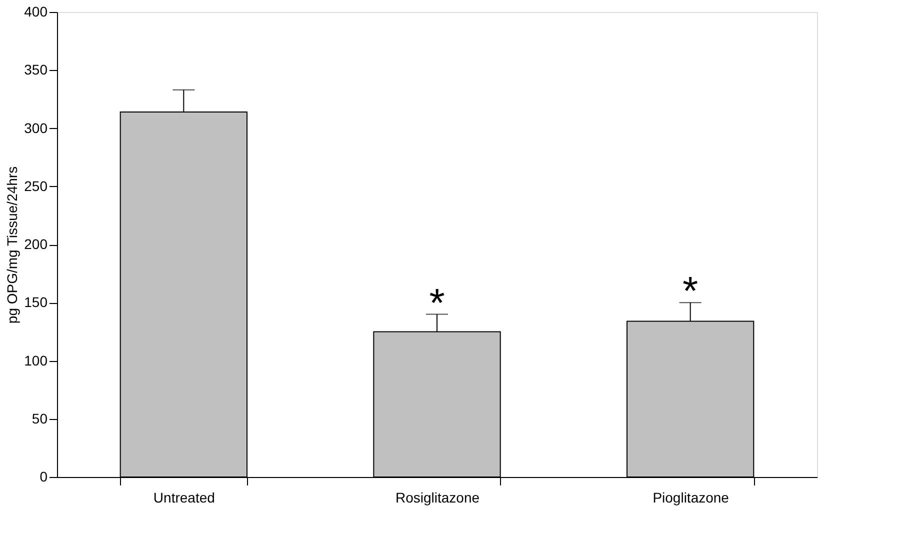 This screenshot has height=539, width=900. Describe the element at coordinates (36, 360) in the screenshot. I see `y-tick-label: 100` at that location.